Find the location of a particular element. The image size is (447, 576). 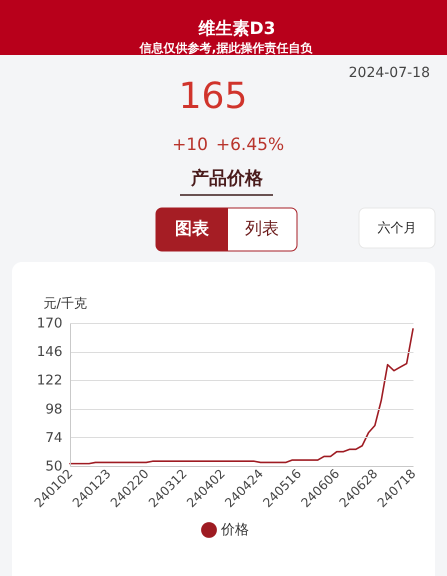

text: 图表 is located at coordinates (192, 229).